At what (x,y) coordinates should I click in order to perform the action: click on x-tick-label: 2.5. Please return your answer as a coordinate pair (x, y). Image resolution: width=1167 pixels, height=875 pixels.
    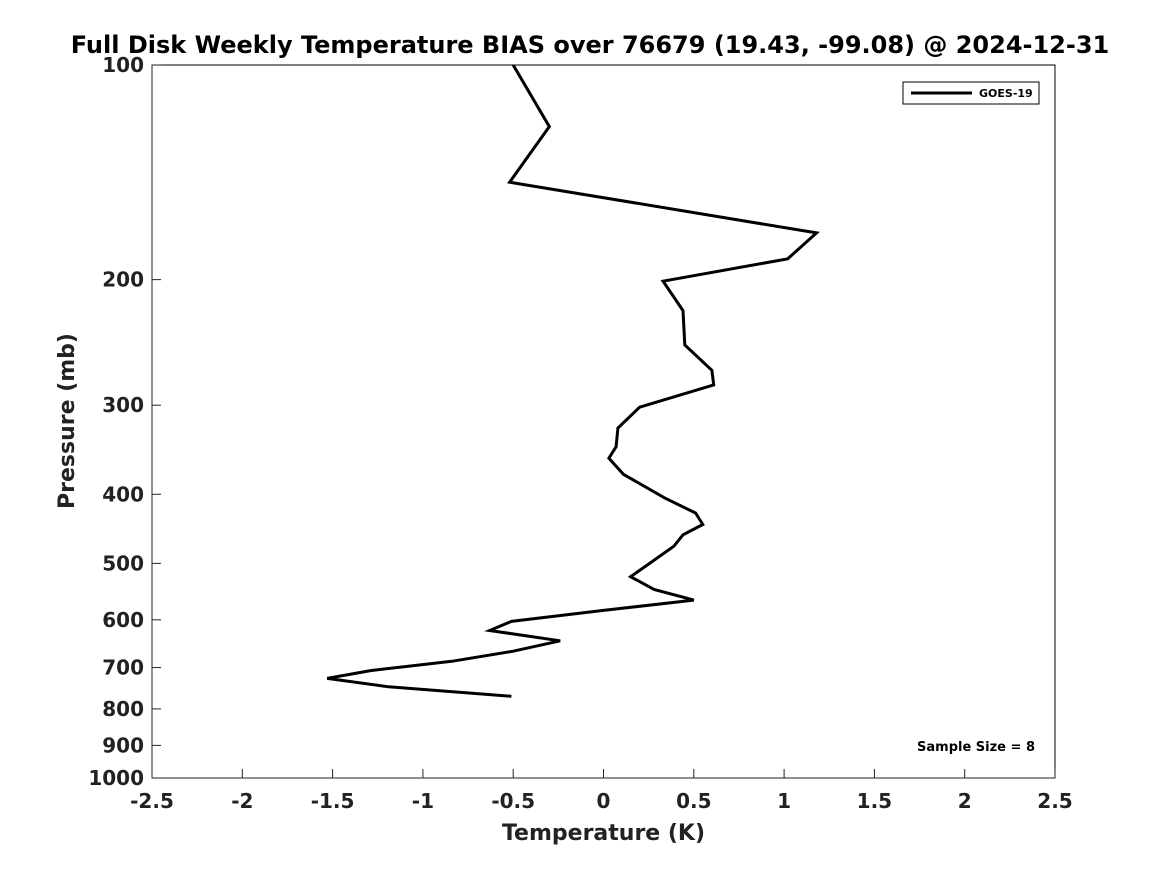
    Looking at the image, I should click on (1054, 801).